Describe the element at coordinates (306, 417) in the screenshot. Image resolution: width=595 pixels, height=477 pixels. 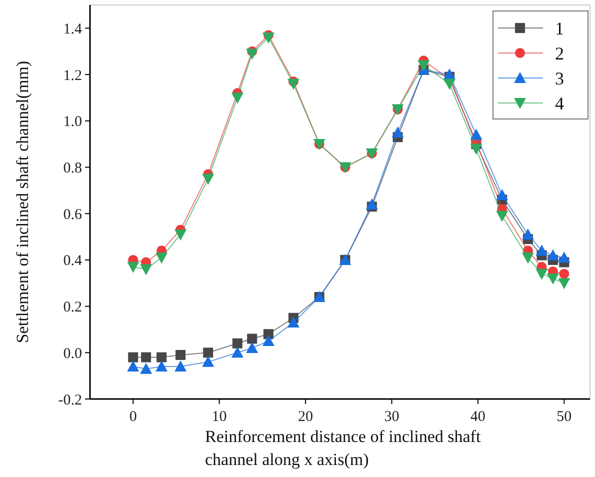
I see `x-tick-label: 20` at that location.